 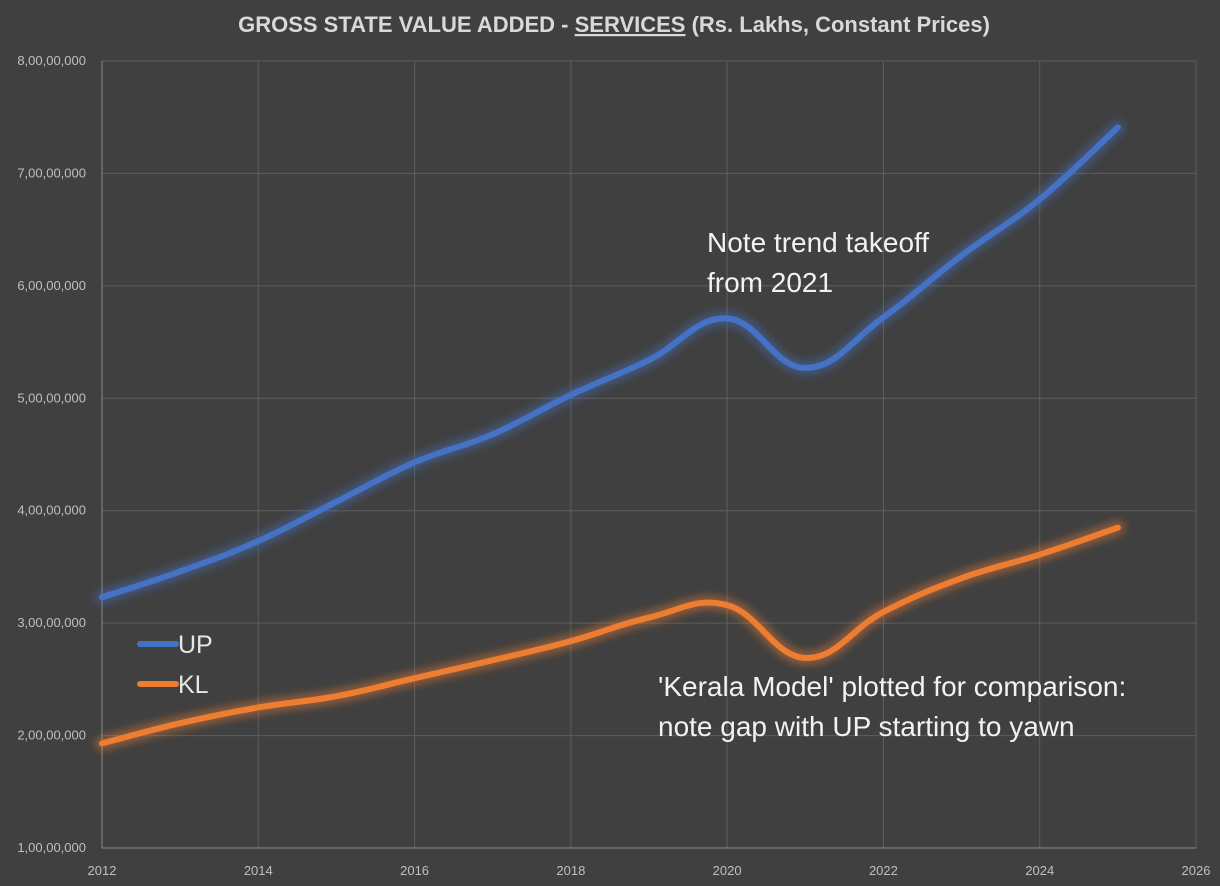 What do you see at coordinates (866, 726) in the screenshot?
I see `annotation-kerala-line-2: note gap with UP starting to yawn` at bounding box center [866, 726].